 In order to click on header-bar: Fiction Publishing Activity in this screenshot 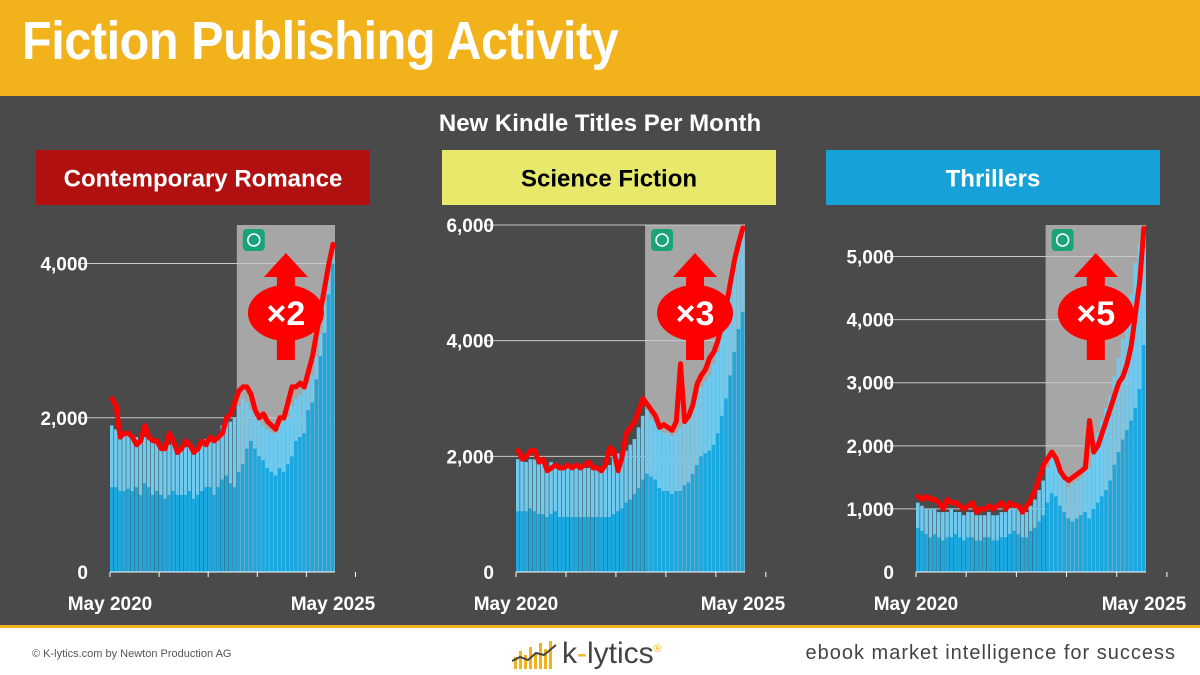, I will do `click(600, 48)`.